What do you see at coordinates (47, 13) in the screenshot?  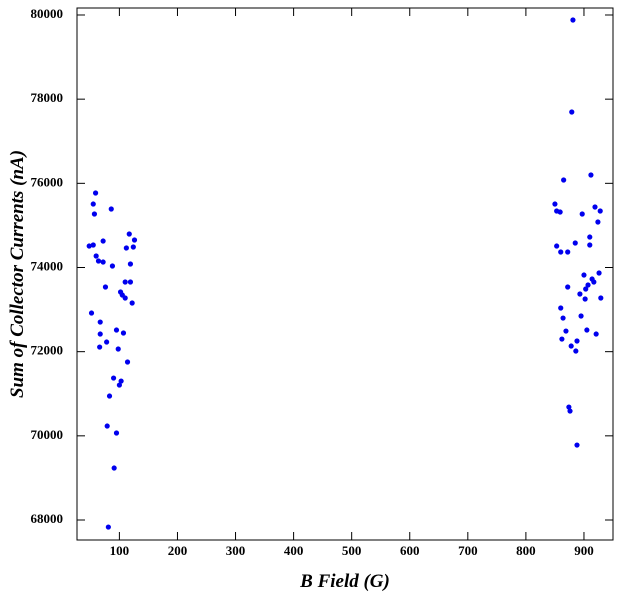 I see `y-tick-label: 80000` at bounding box center [47, 13].